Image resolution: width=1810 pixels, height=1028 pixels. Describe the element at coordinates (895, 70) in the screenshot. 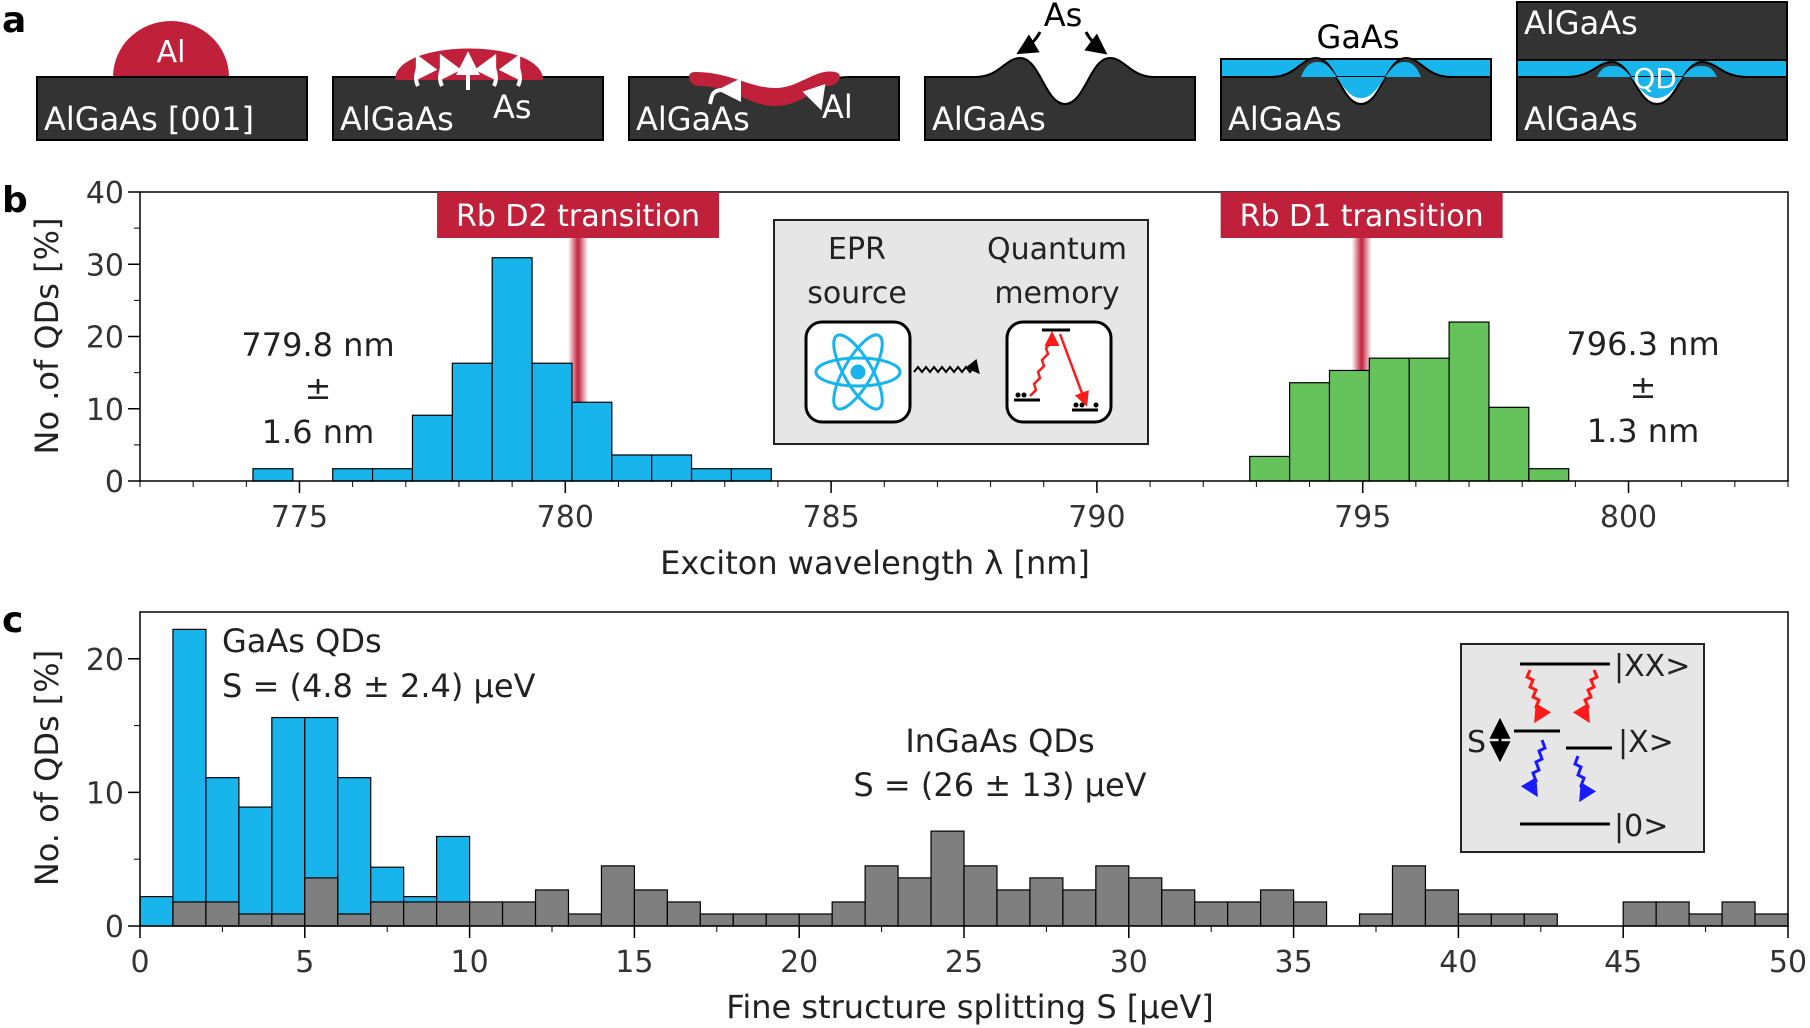

I see `panel-a: a Al AlGaAs [001] AlGaAs As` at that location.